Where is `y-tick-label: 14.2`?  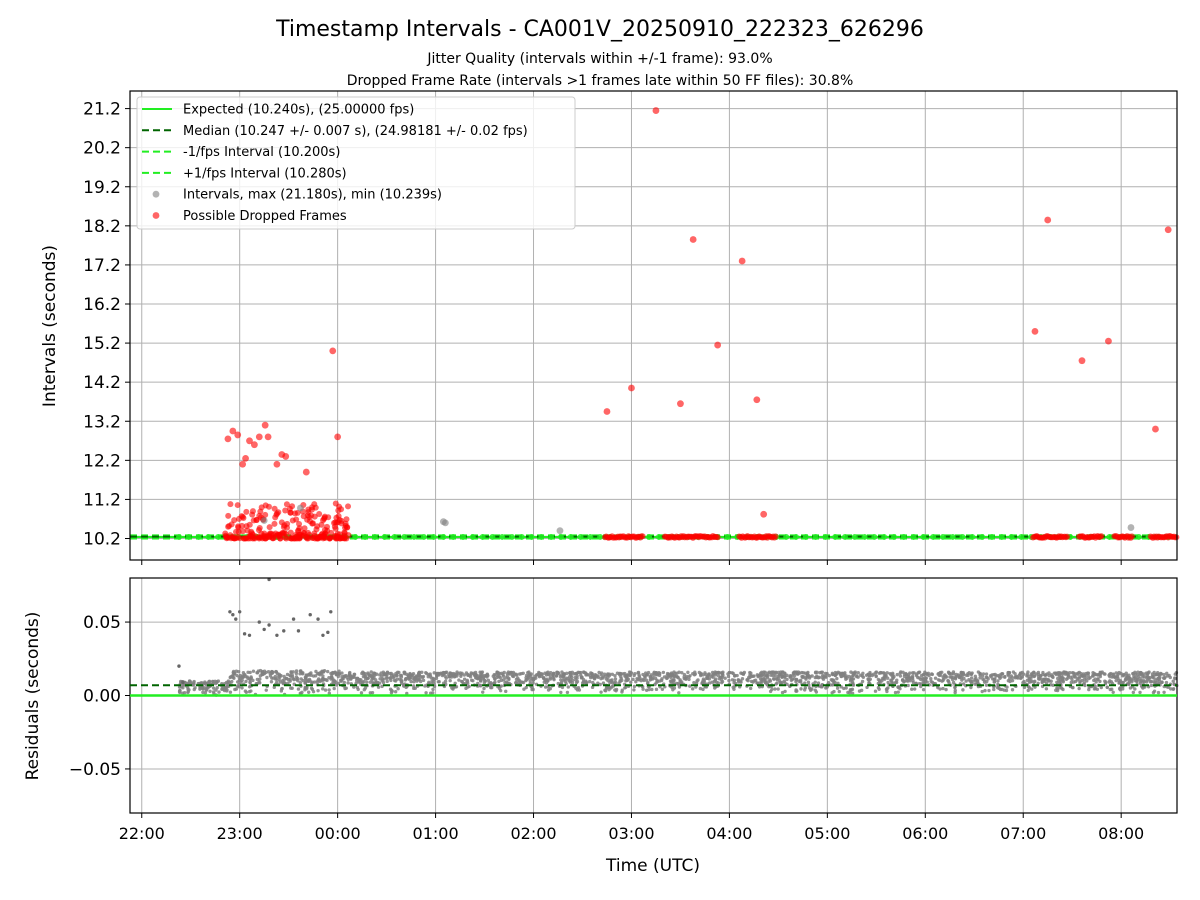
y-tick-label: 14.2 is located at coordinates (102, 383).